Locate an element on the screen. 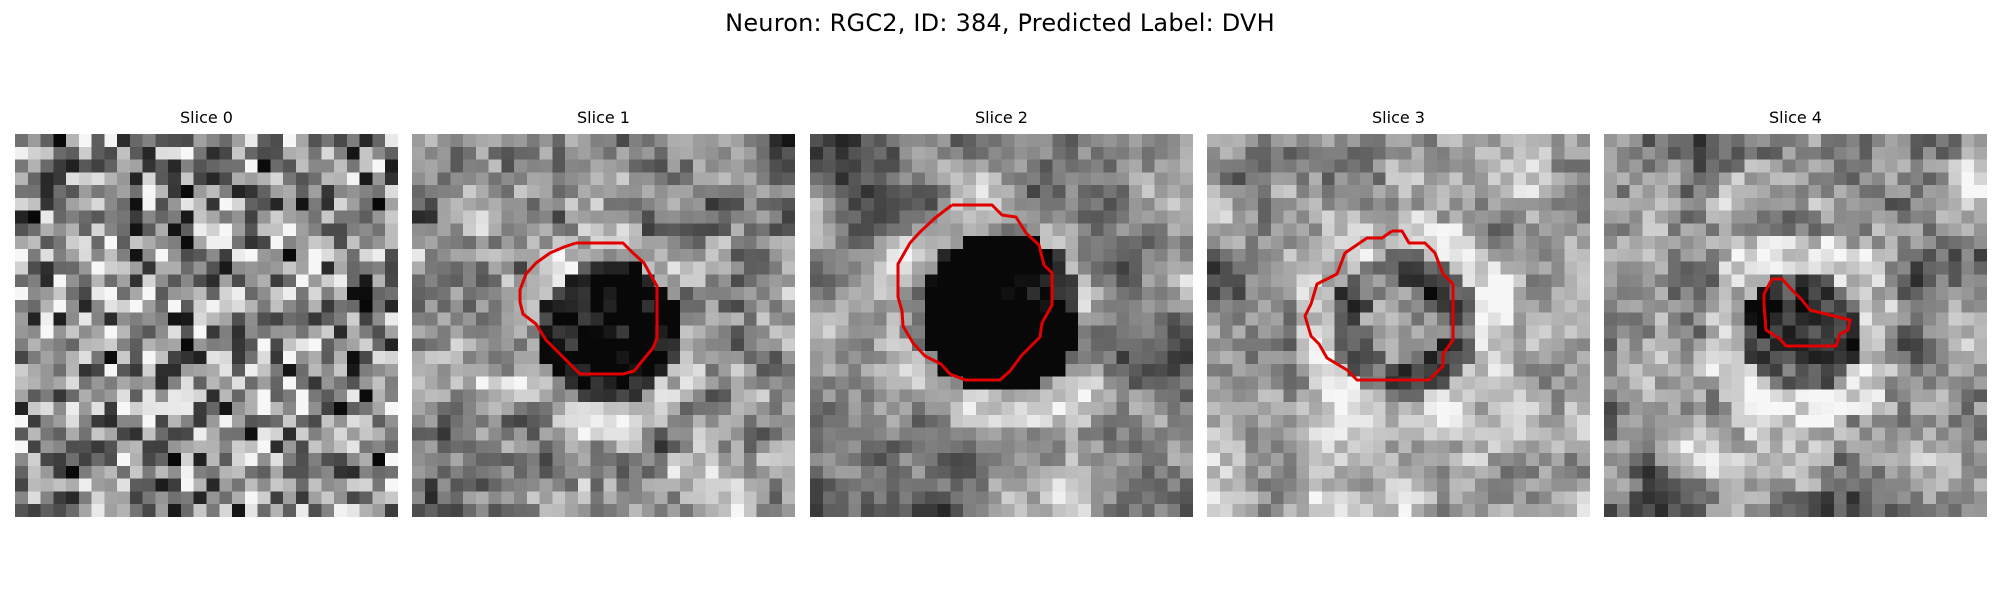 Image resolution: width=2000 pixels, height=600 pixels. slice-title: Slice 3 is located at coordinates (1398, 117).